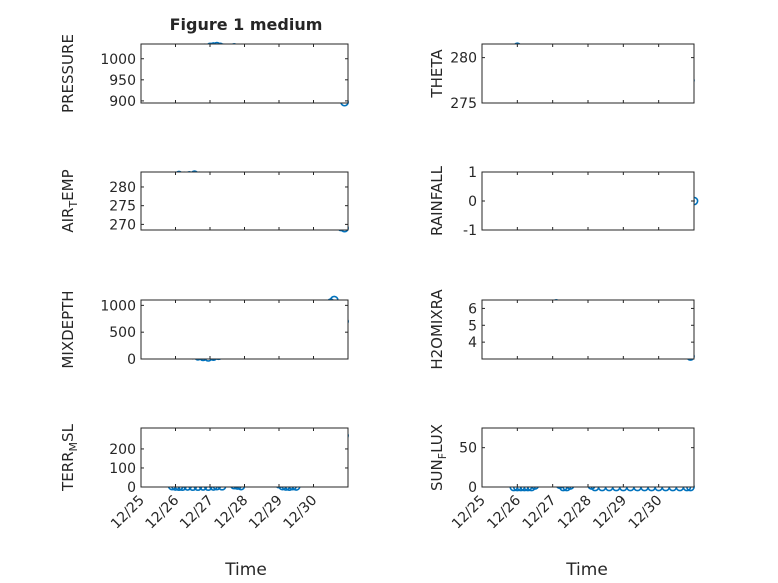  I want to click on terr-msl-x-tick-label: 12/28, so click(231, 513).